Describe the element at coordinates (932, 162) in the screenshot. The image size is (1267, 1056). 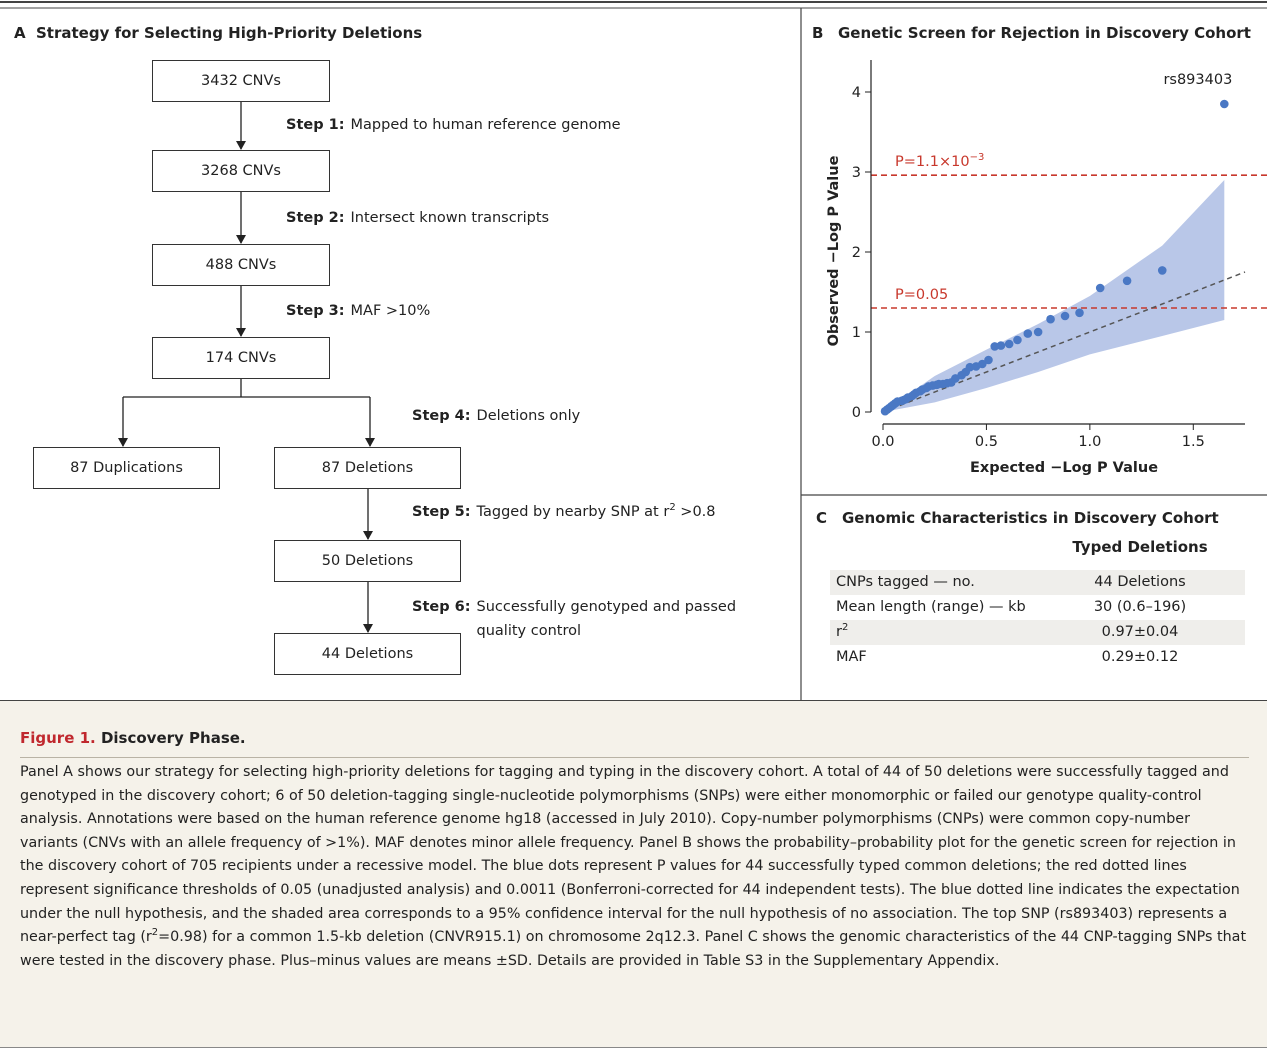
I see `text: P=1.1×10` at that location.